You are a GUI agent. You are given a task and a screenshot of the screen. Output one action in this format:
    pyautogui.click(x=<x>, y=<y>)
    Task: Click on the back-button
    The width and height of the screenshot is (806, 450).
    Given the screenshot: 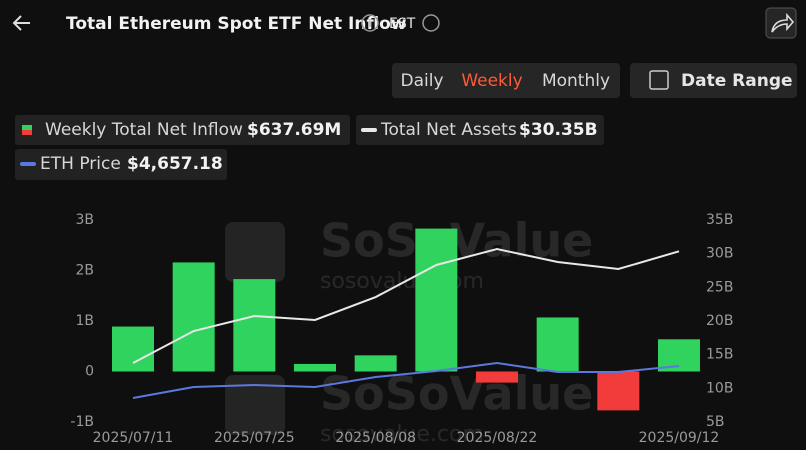 What is the action you would take?
    pyautogui.click(x=21, y=23)
    